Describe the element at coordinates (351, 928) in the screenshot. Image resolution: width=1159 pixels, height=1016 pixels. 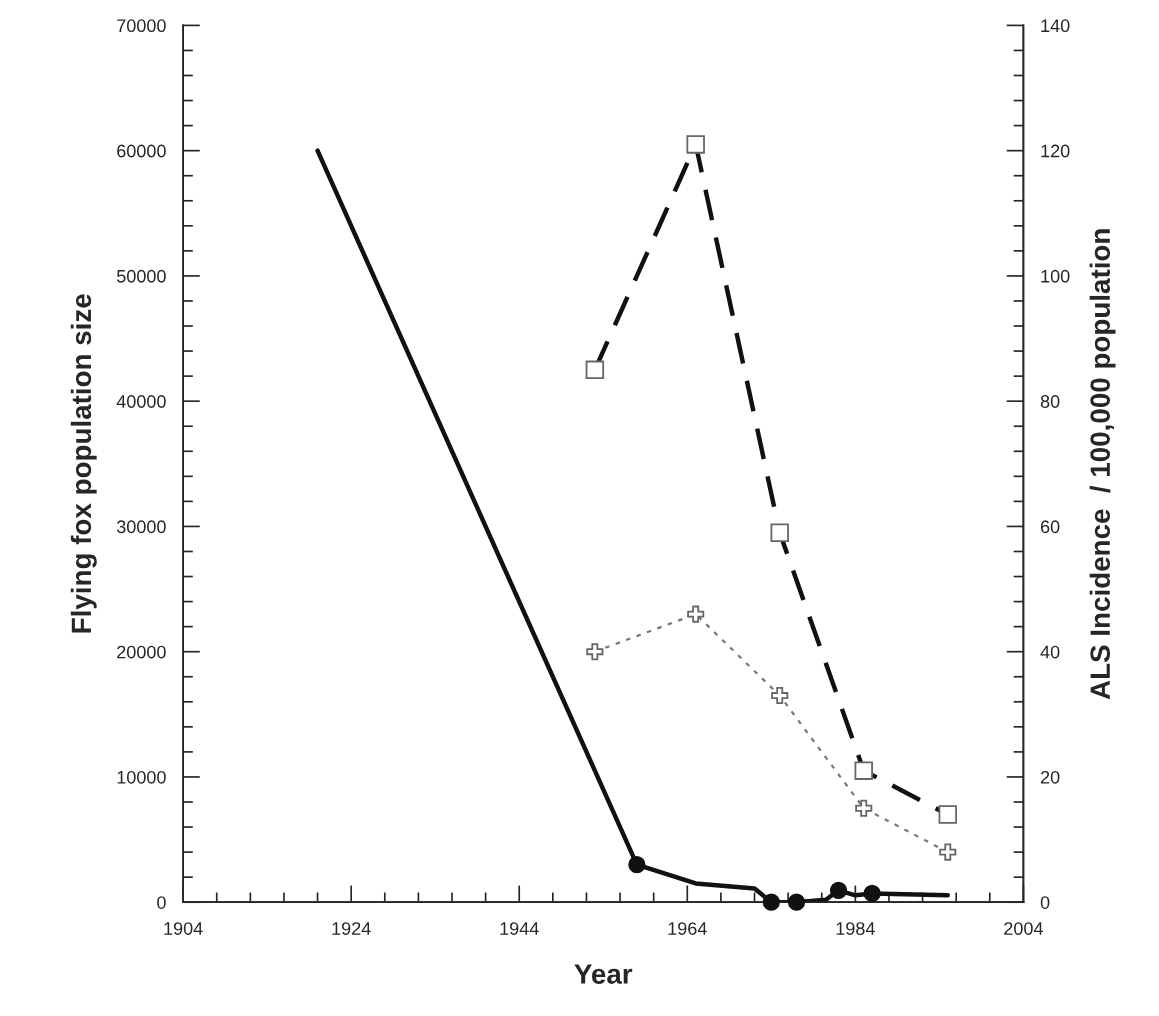
I see `x-tick-label: 1924` at that location.